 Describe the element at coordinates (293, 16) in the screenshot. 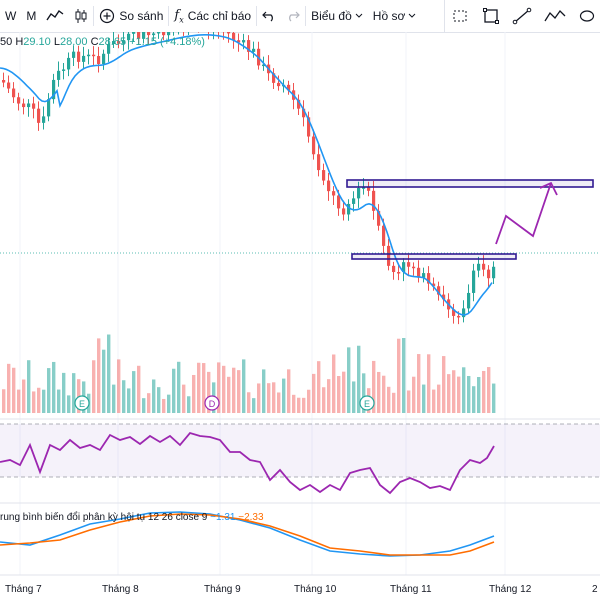

I see `redo-button` at that location.